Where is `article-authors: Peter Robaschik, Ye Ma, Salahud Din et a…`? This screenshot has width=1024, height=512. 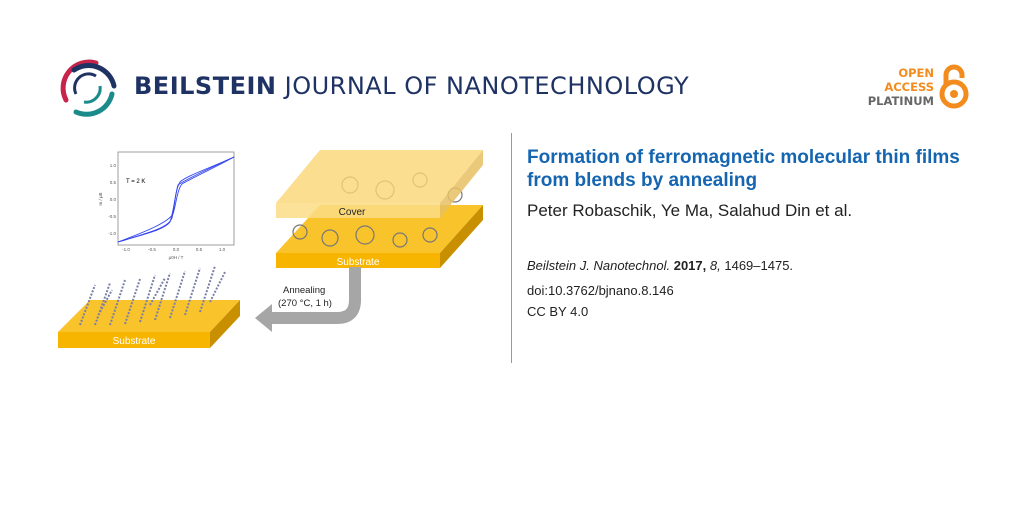 article-authors: Peter Robaschik, Ye Ma, Salahud Din et a… is located at coordinates (690, 210).